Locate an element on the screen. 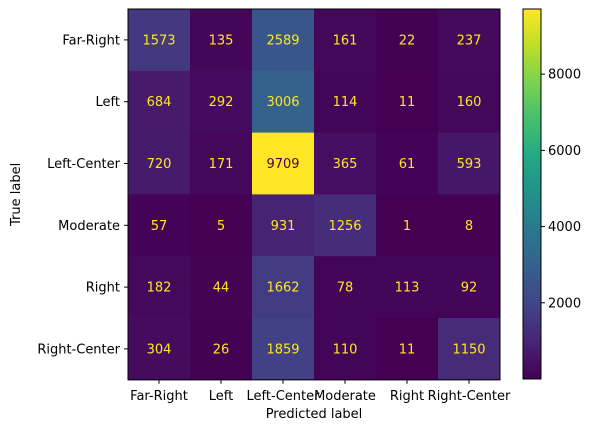  y-tick-label: Far-Right is located at coordinates (91, 40).